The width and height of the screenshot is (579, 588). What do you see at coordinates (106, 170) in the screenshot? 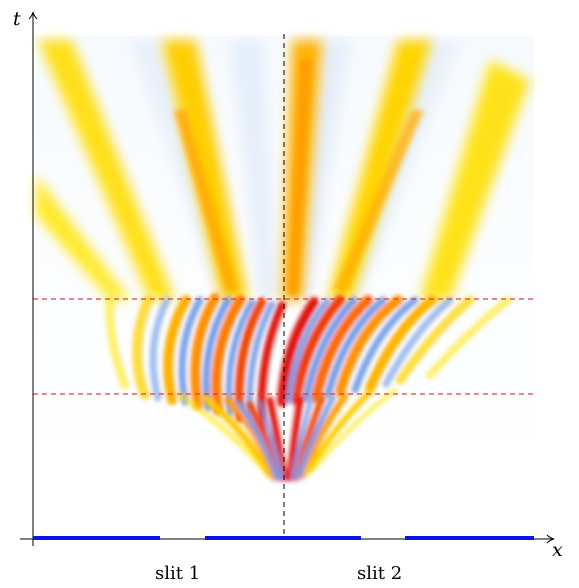
I see `beam-left` at bounding box center [106, 170].